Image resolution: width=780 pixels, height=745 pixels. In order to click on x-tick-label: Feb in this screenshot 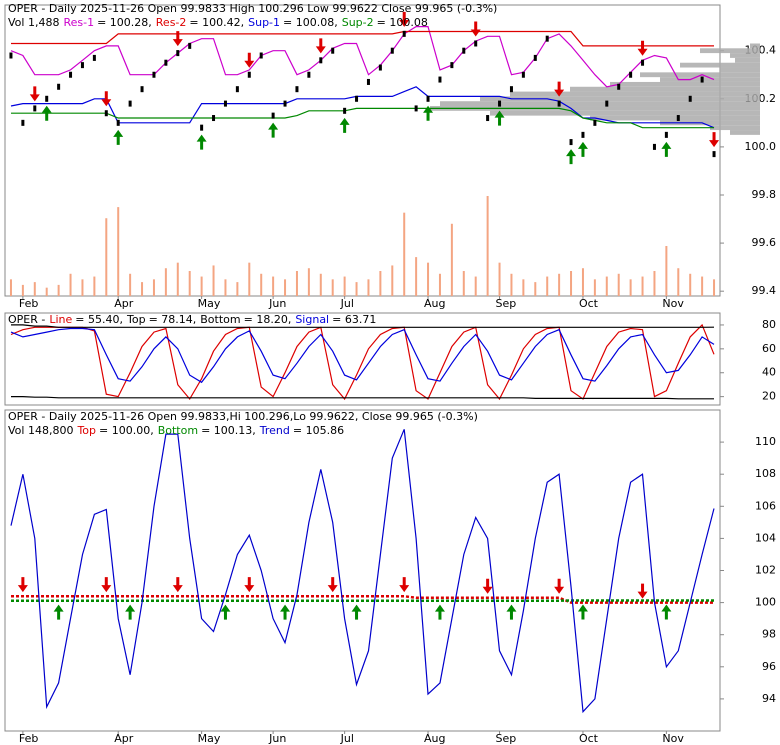, I will do `click(28, 738)`.